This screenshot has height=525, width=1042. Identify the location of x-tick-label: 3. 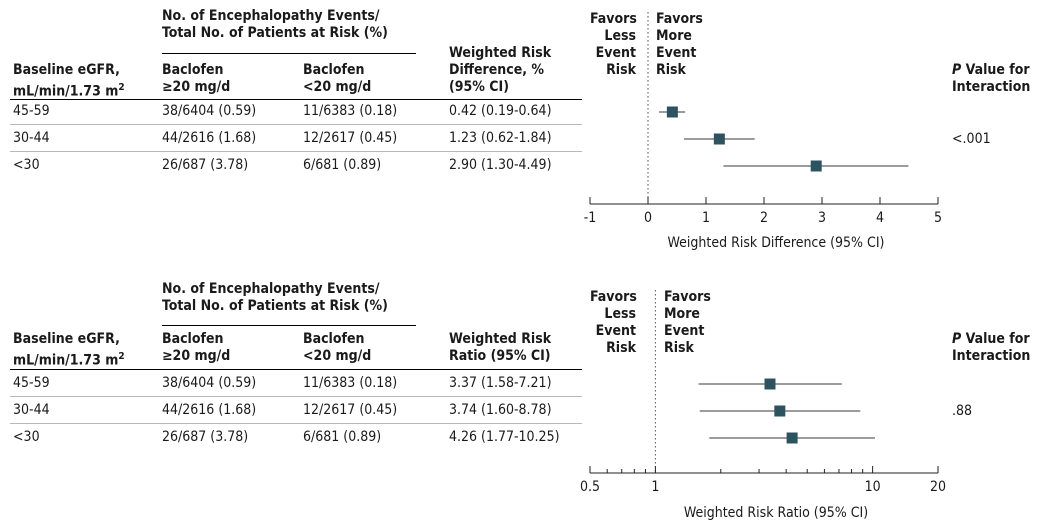
(822, 218).